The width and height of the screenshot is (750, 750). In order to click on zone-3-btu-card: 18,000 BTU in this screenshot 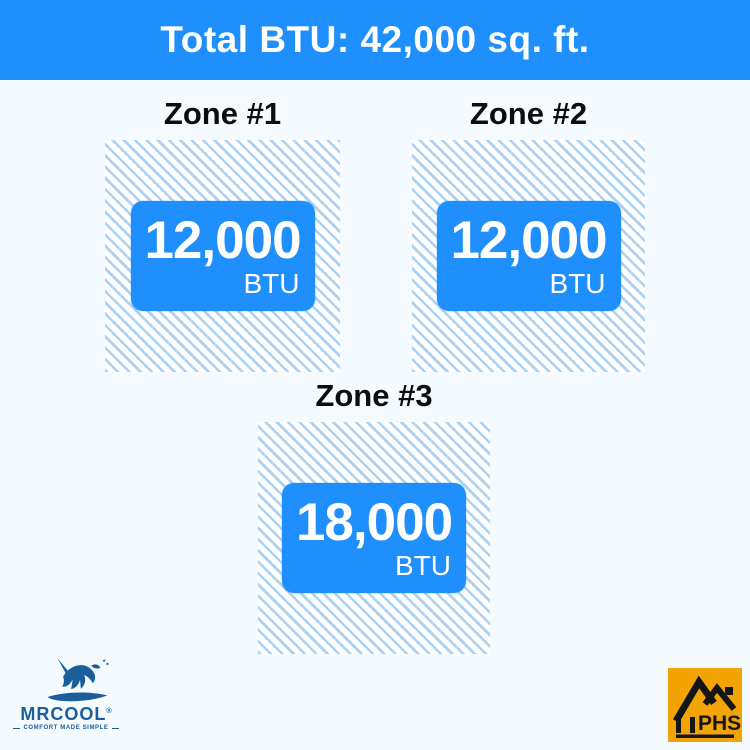, I will do `click(374, 538)`.